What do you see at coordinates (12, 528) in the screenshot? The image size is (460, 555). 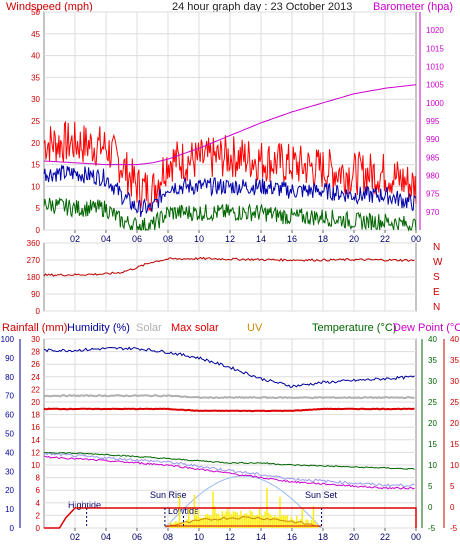 I see `rain-y-tick-label: 0` at bounding box center [12, 528].